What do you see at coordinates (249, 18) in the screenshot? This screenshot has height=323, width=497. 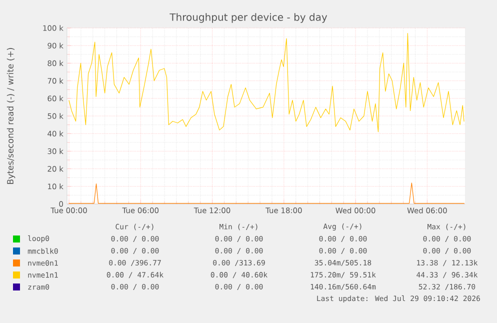 I see `chart-title: Throughput per device - by day` at bounding box center [249, 18].